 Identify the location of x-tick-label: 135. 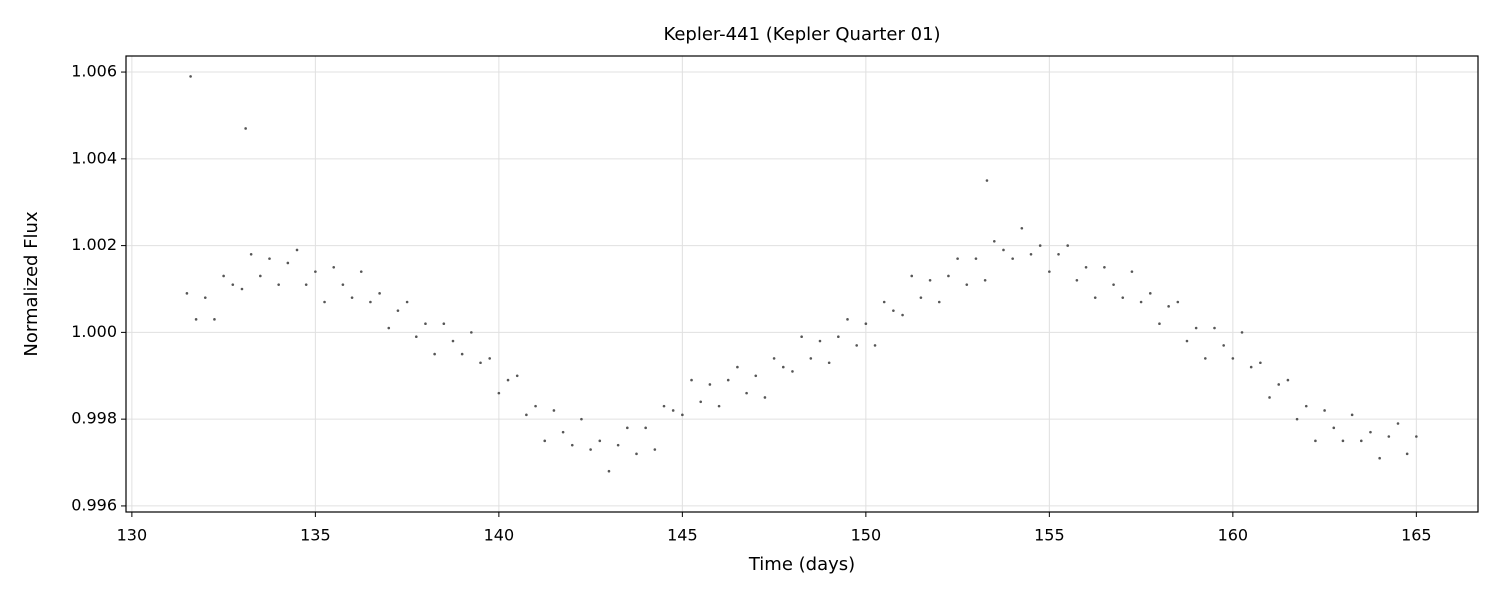
(315, 535).